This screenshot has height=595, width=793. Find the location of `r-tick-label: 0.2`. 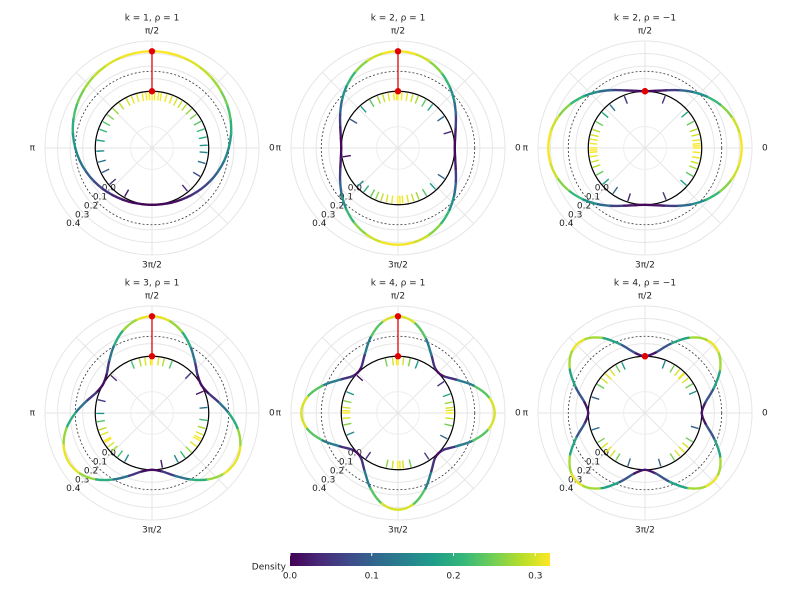

r-tick-label: 0.2 is located at coordinates (584, 471).